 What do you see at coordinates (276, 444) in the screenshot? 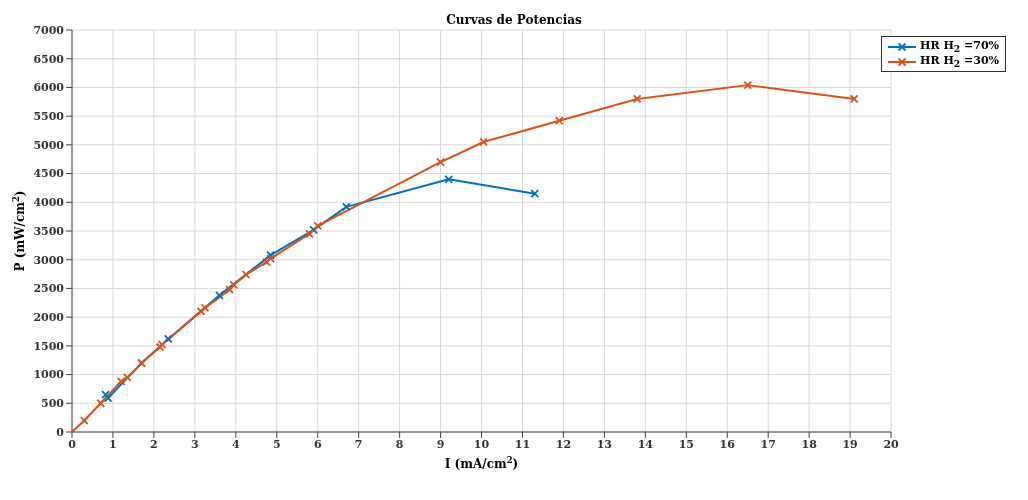
I see `x-tick-label: 5` at bounding box center [276, 444].